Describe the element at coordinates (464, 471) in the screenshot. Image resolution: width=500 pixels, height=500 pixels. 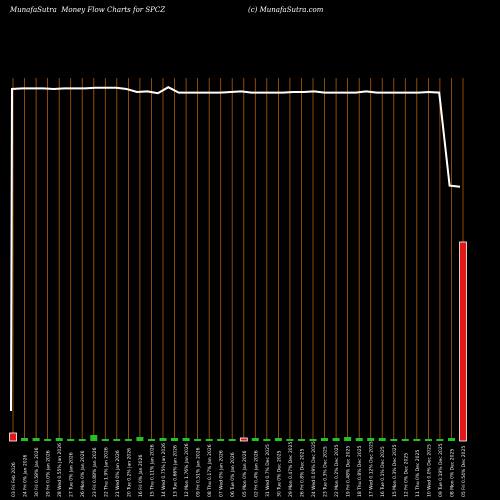
I see `x-tick-label: 05 Fri 0.54% Dec 2025` at that location.